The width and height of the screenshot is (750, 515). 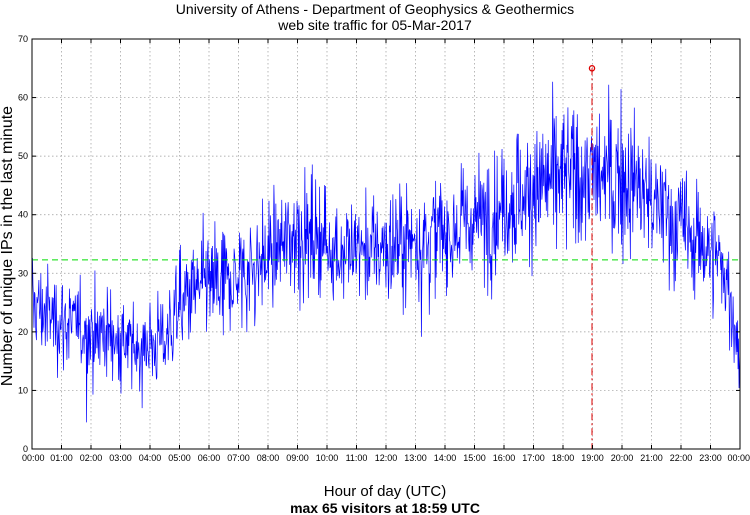 What do you see at coordinates (592, 458) in the screenshot?
I see `x-tick-label: 19:00` at bounding box center [592, 458].